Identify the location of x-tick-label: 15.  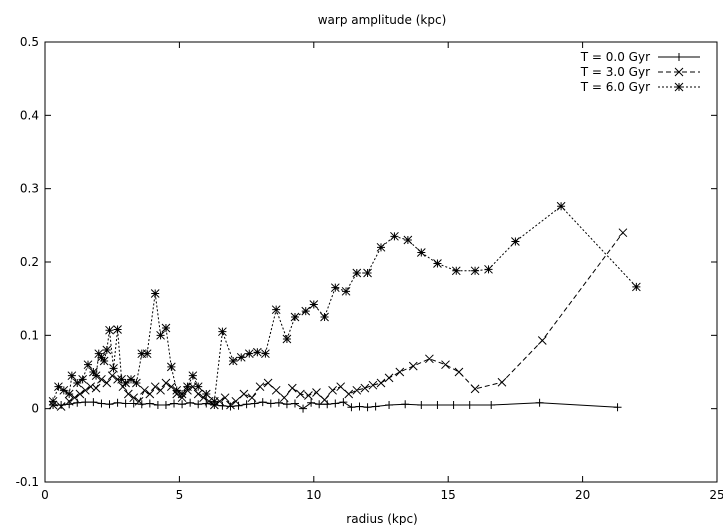
(448, 495).